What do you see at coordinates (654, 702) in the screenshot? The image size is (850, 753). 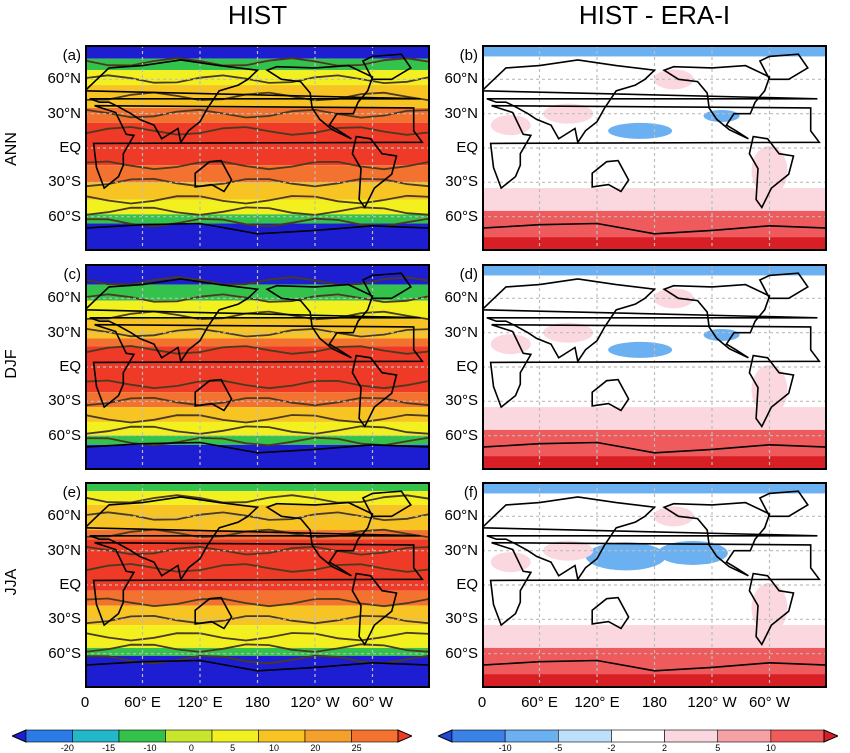 I see `lon-label: 180` at bounding box center [654, 702].